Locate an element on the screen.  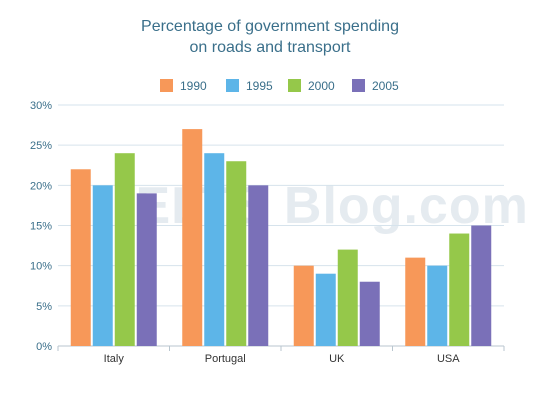
legend-swatch-2005 is located at coordinates (358, 85).